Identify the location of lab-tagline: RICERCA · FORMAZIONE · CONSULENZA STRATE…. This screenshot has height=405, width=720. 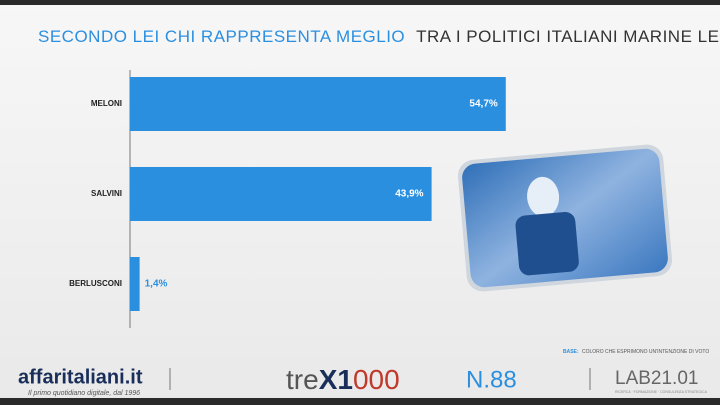
(661, 392).